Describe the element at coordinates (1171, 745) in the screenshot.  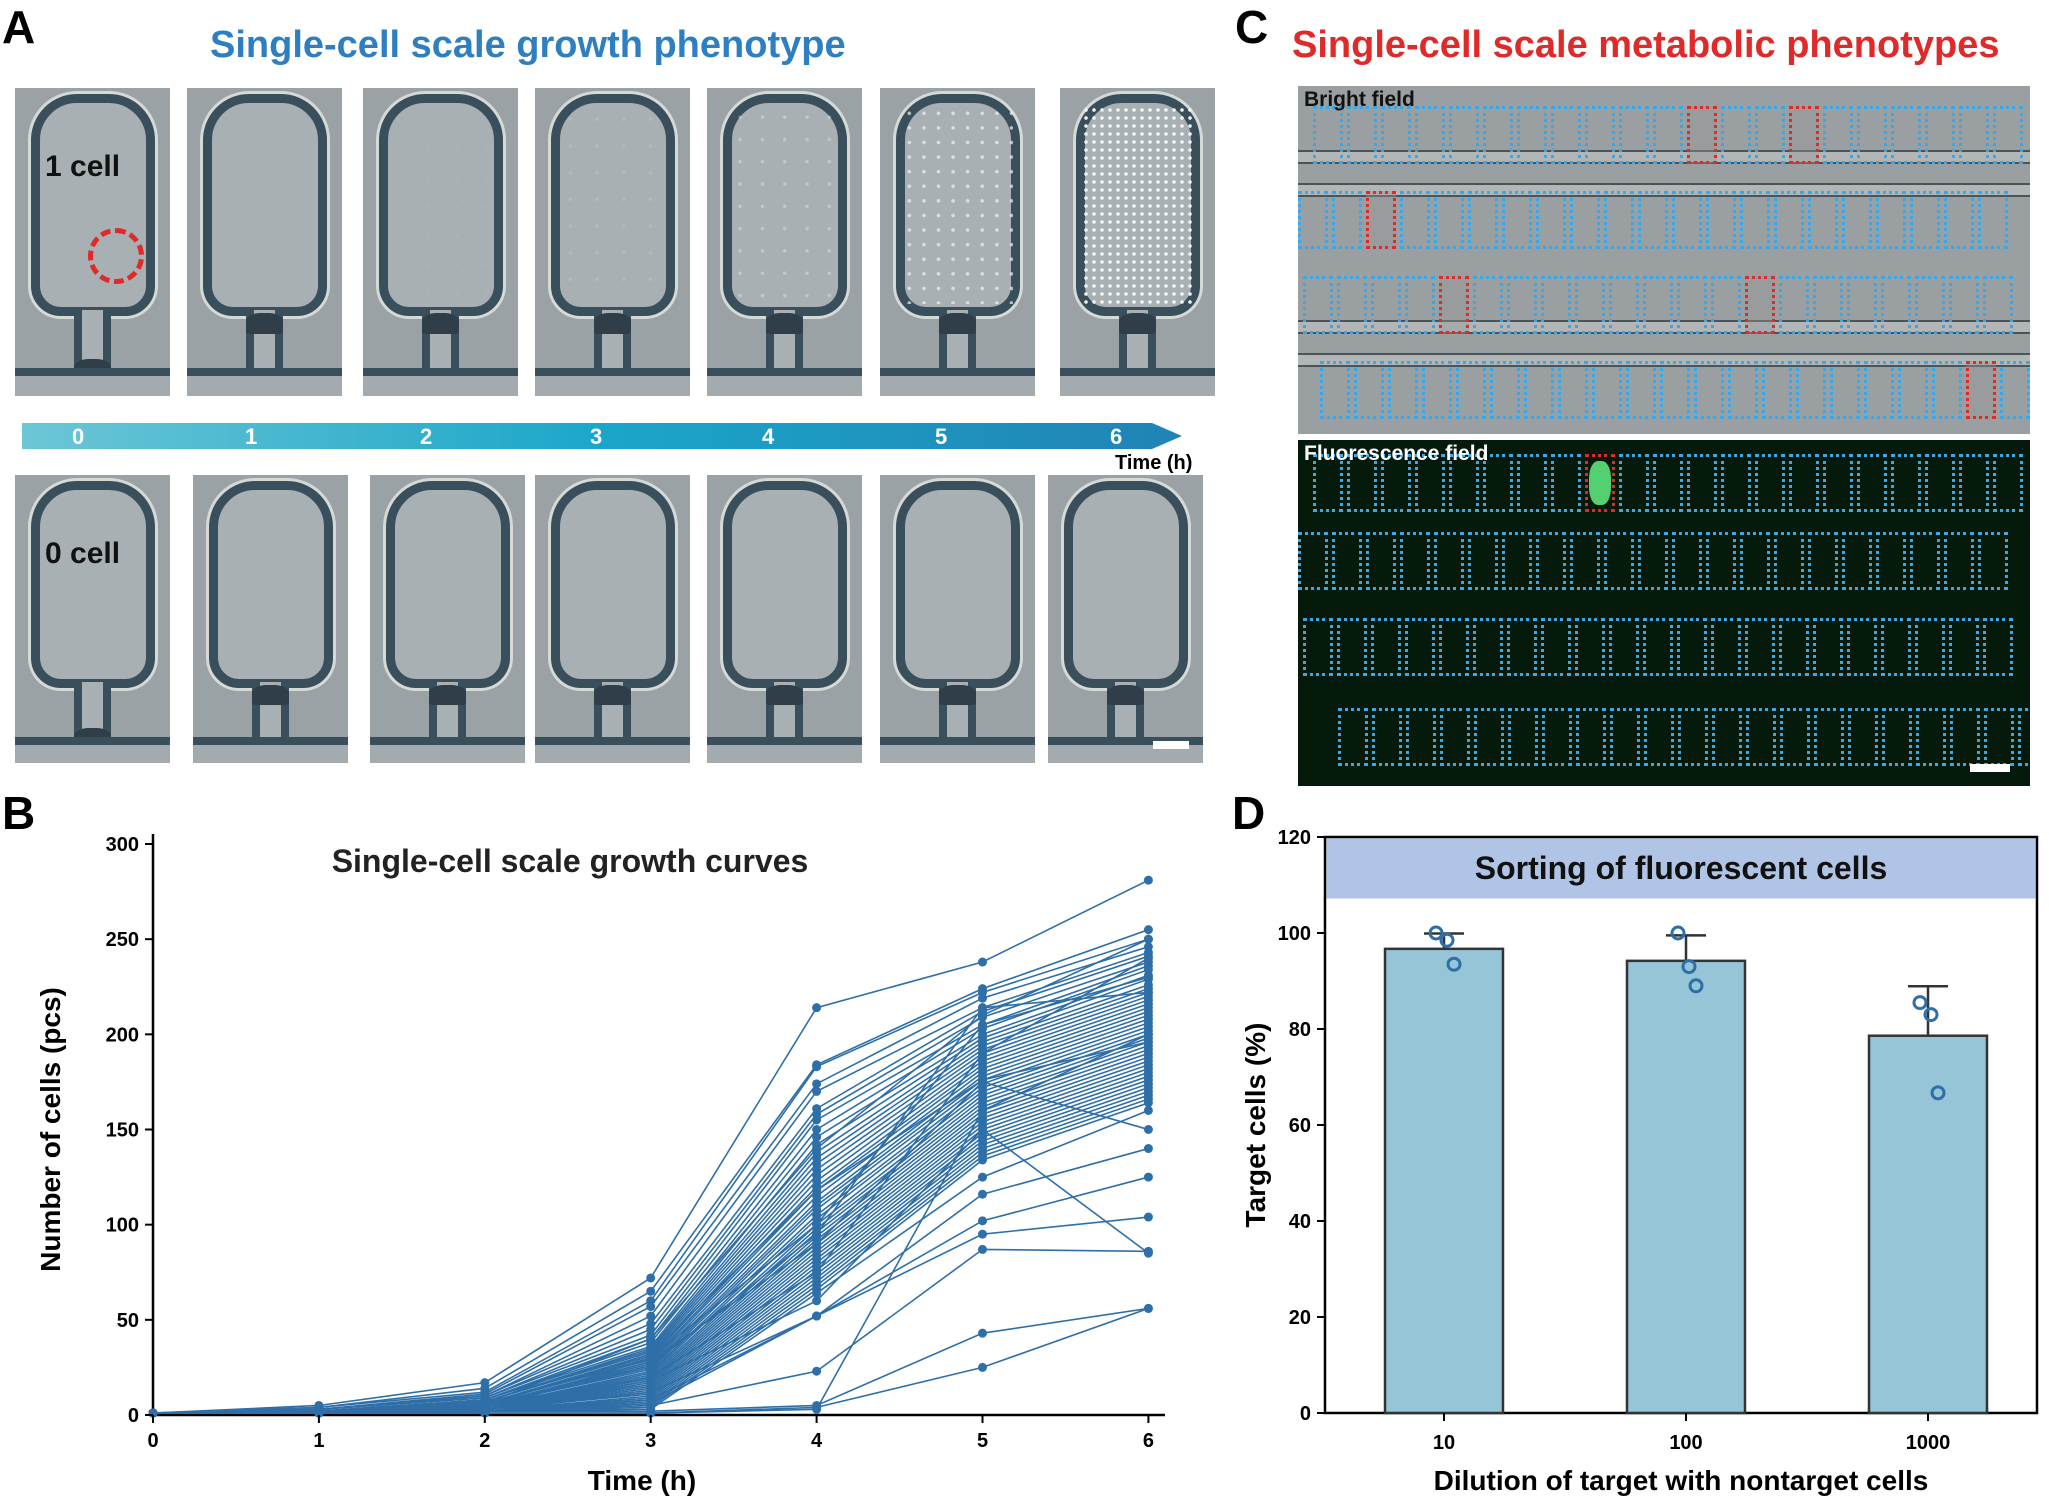
I see `scale-bar` at that location.